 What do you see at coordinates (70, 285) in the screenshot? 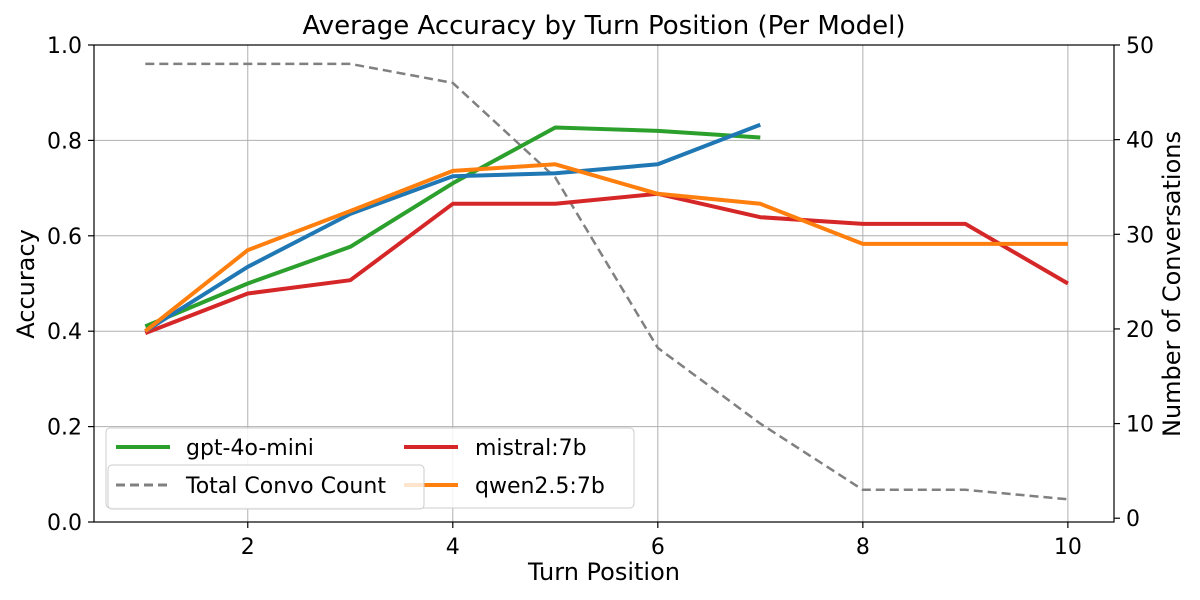
I see `y-axis-ticks: 0.0 0.2 0.4 0.6 0.8 1.0` at bounding box center [70, 285].